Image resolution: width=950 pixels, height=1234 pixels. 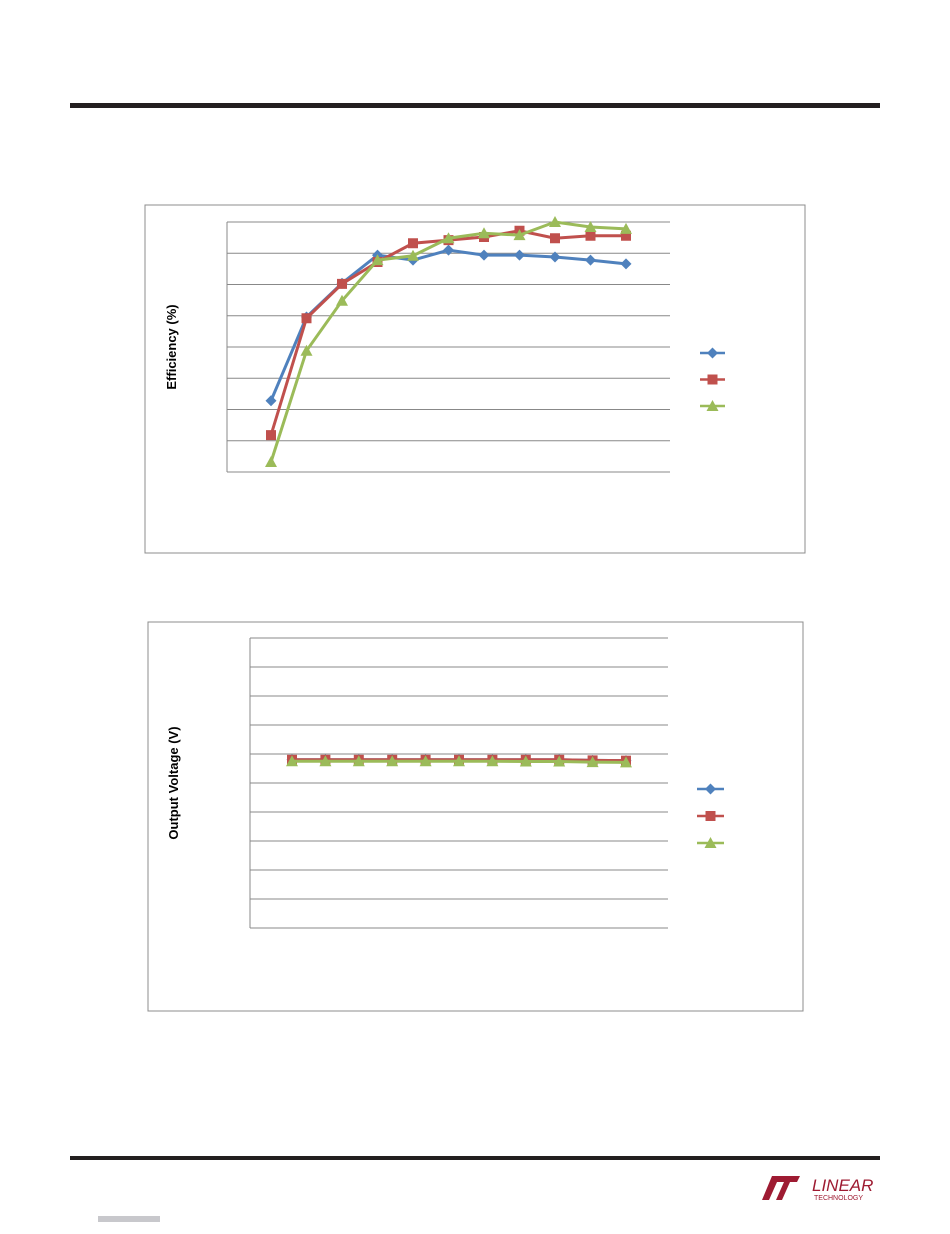 What do you see at coordinates (781, 1188) in the screenshot?
I see `logo-mark` at bounding box center [781, 1188].